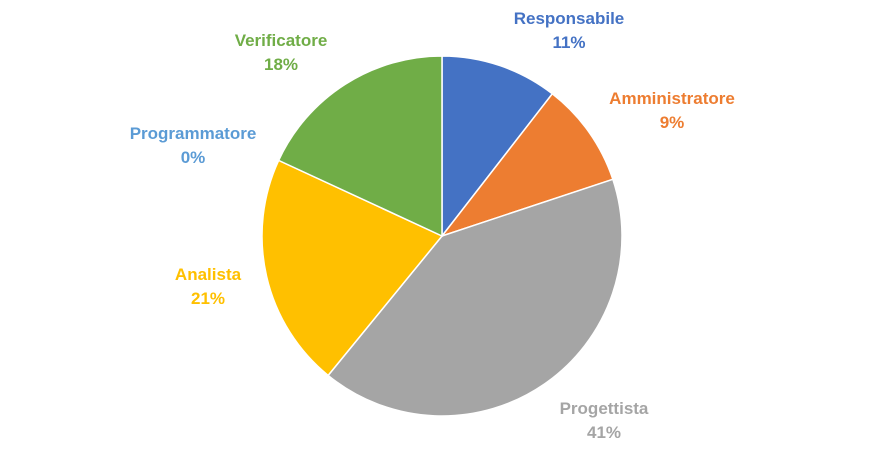  Describe the element at coordinates (193, 157) in the screenshot. I see `data-label-programmatore-percent: 0%` at that location.